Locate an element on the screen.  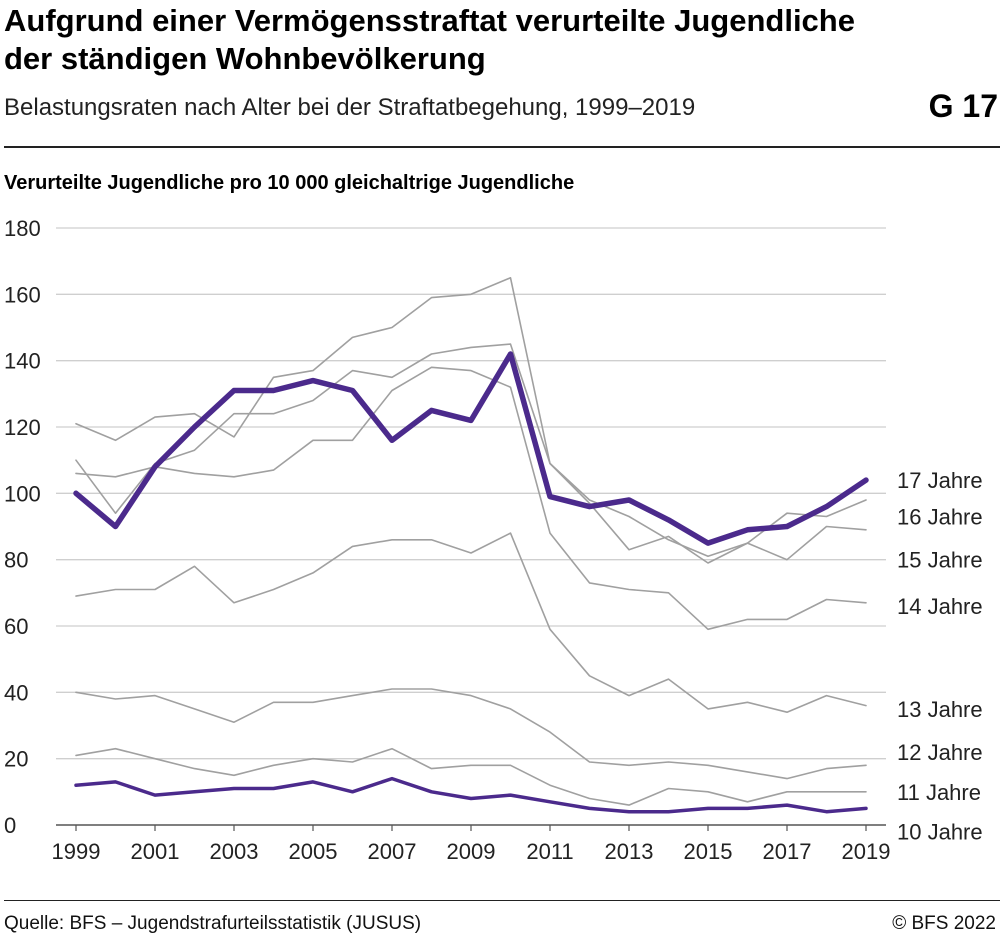
x-tick-label: 2007 is located at coordinates (392, 851).